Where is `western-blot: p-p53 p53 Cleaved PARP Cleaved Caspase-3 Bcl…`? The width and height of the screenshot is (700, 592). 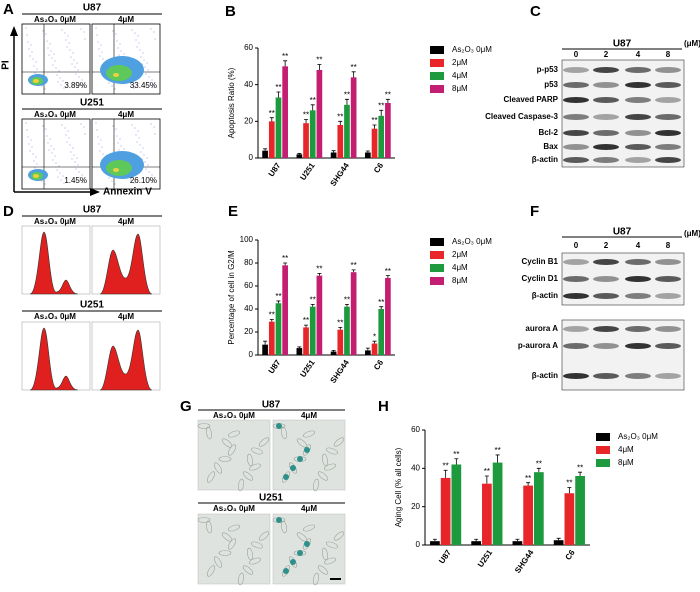
western-blot: p-p53 p53 Cleaved PARP Cleaved Caspase-3 Bcl… is located at coordinates (585, 109).